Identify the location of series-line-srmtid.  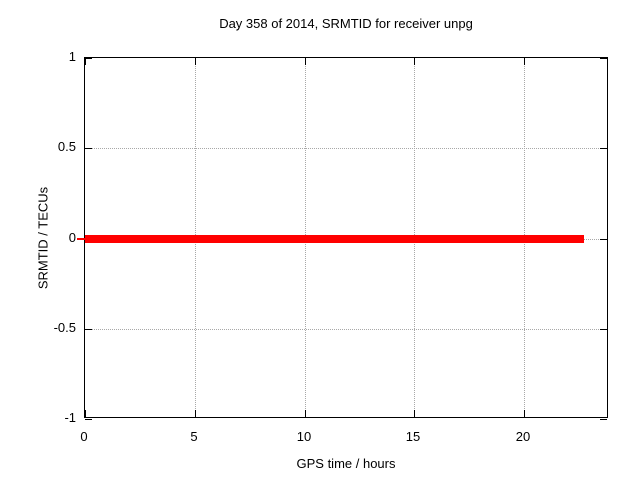
(334, 238).